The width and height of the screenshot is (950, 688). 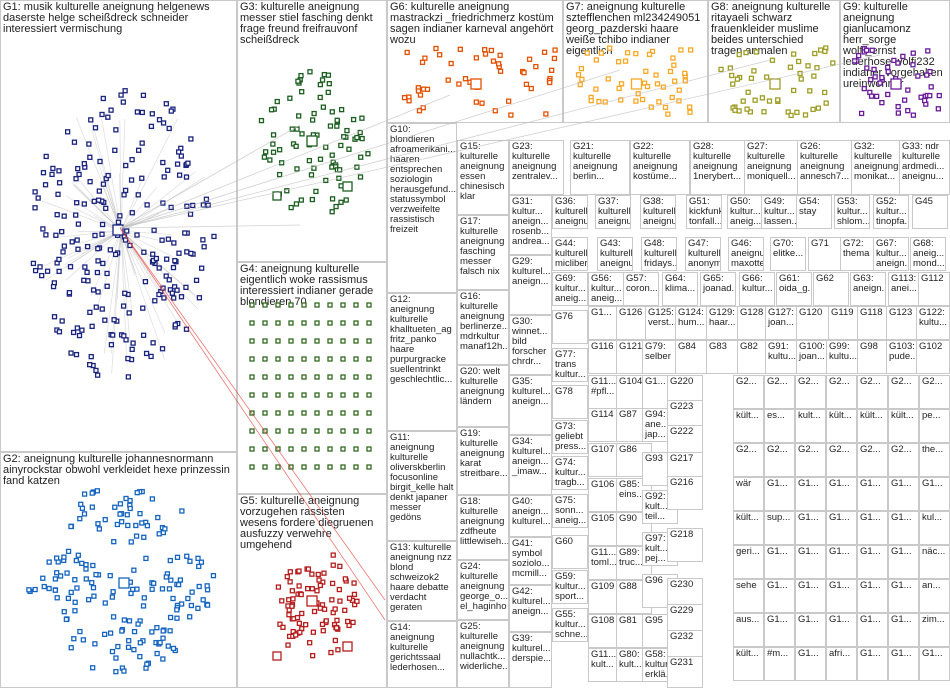 What do you see at coordinates (825, 278) in the screenshot?
I see `group-label: G62` at bounding box center [825, 278].